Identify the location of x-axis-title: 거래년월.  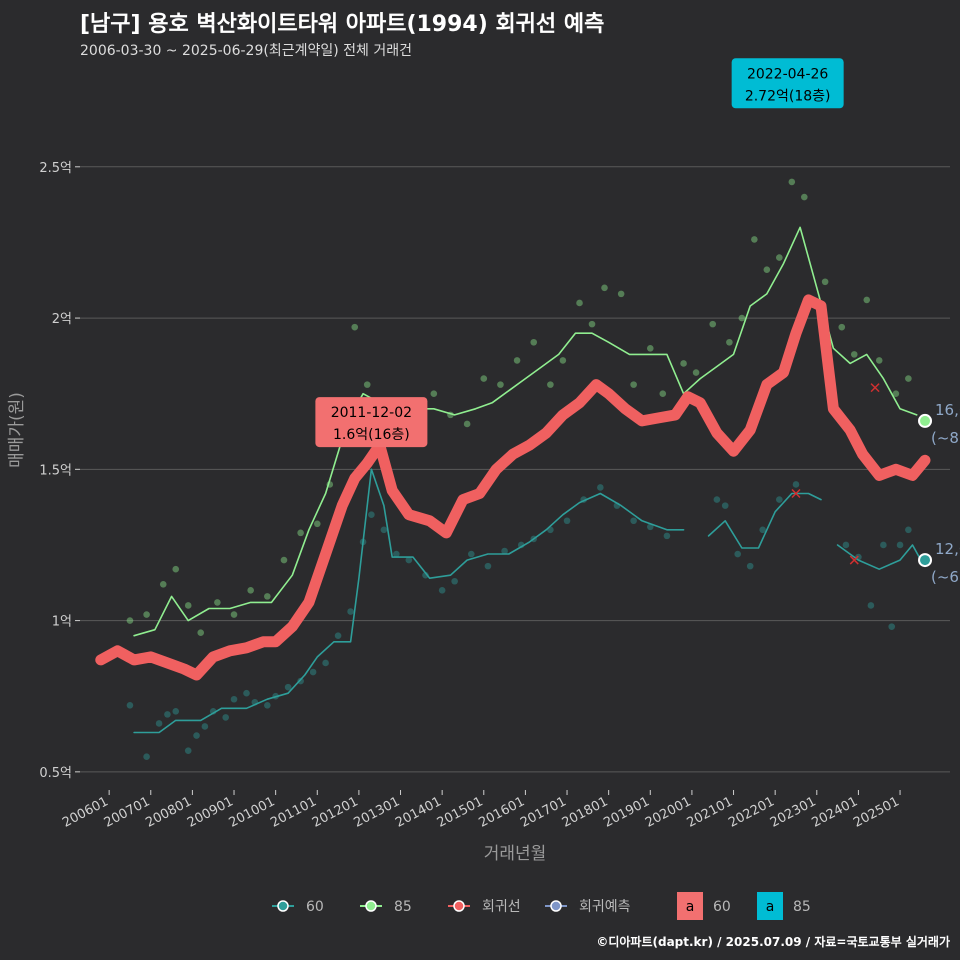
(515, 854).